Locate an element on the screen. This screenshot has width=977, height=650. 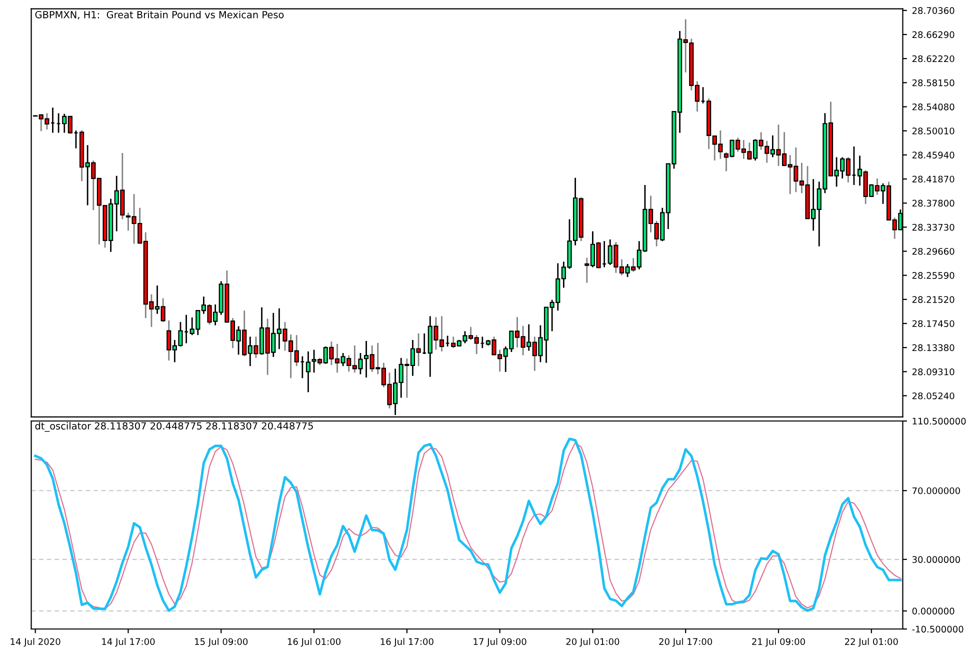
x-tick-label: 20 Jul 17:00 is located at coordinates (685, 642).